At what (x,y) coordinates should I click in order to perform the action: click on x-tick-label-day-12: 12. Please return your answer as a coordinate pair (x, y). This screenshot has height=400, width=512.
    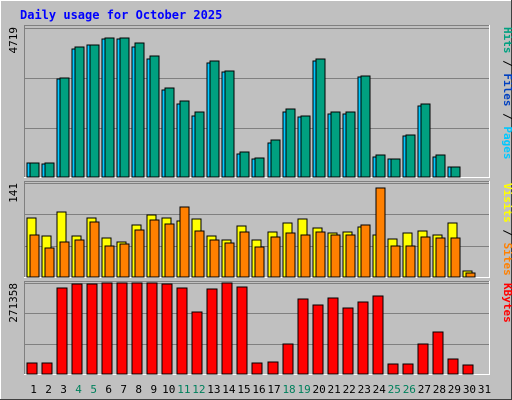
    Looking at the image, I should click on (198, 389).